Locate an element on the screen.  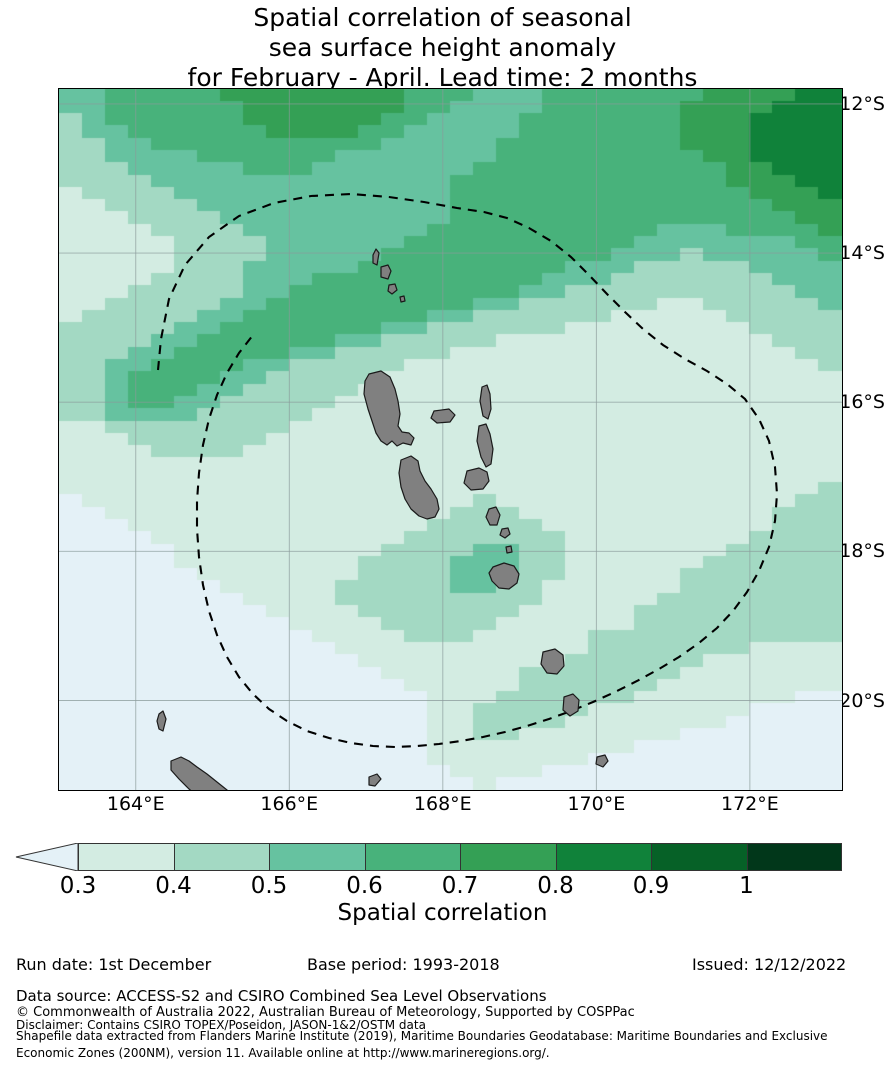
colorbar-under-arrow is located at coordinates (46, 857).